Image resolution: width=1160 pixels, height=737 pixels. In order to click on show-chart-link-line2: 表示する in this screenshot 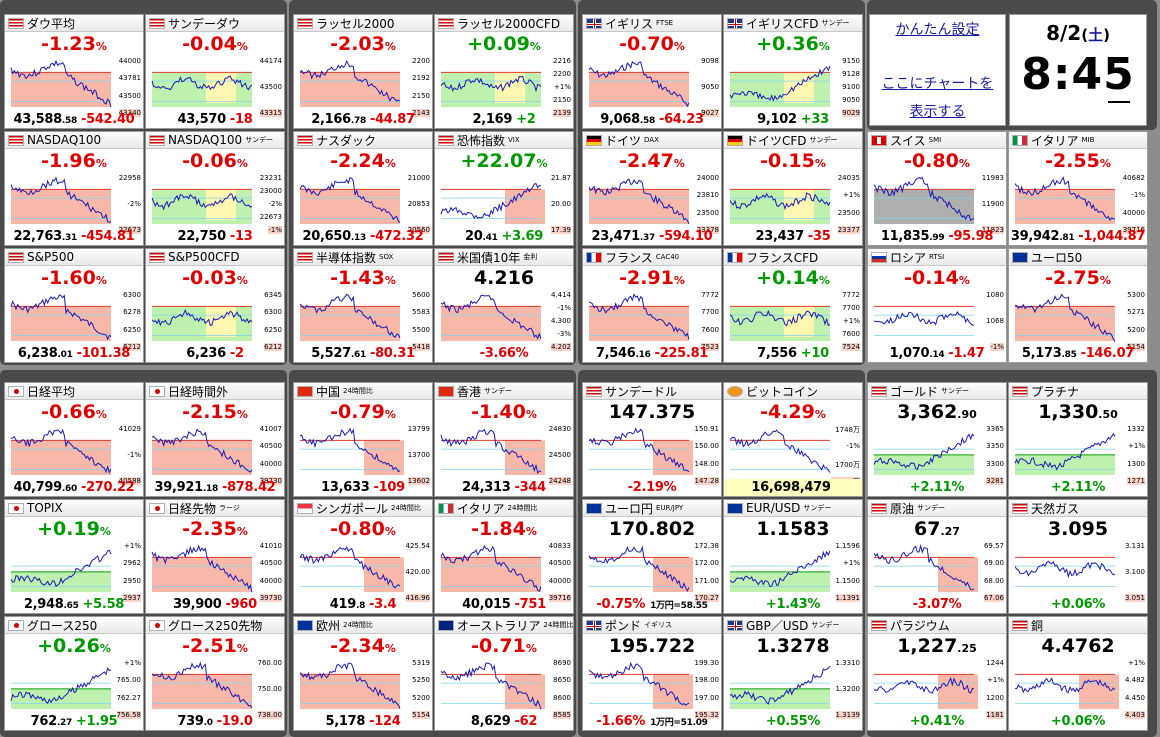, I will do `click(937, 112)`.